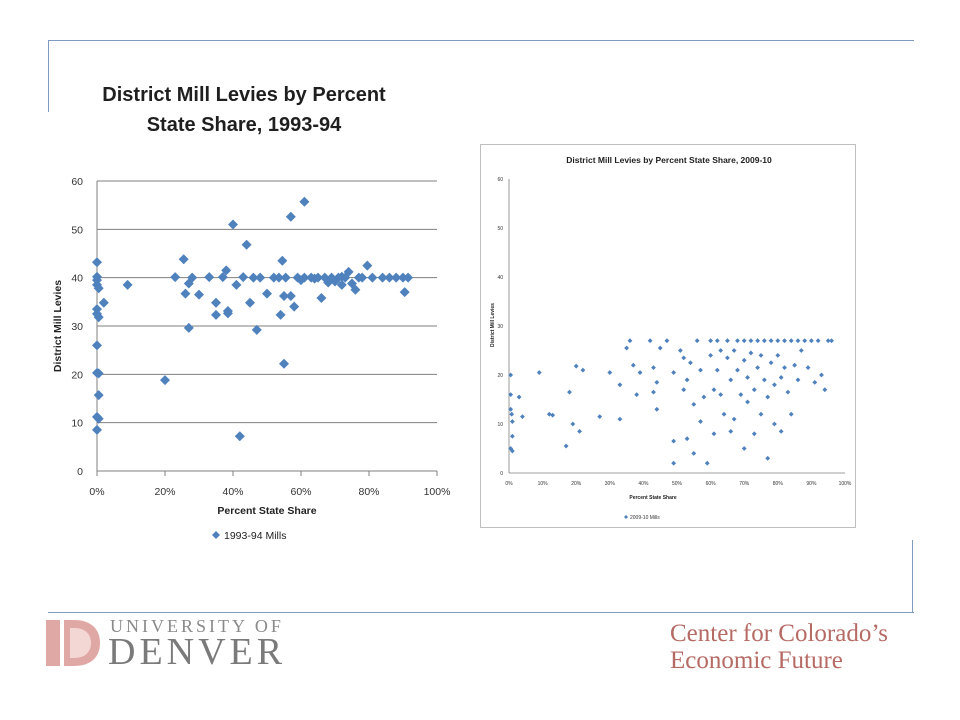 Image resolution: width=960 pixels, height=720 pixels. Describe the element at coordinates (164, 492) in the screenshot. I see `main-x-tick-label: 20%` at that location.